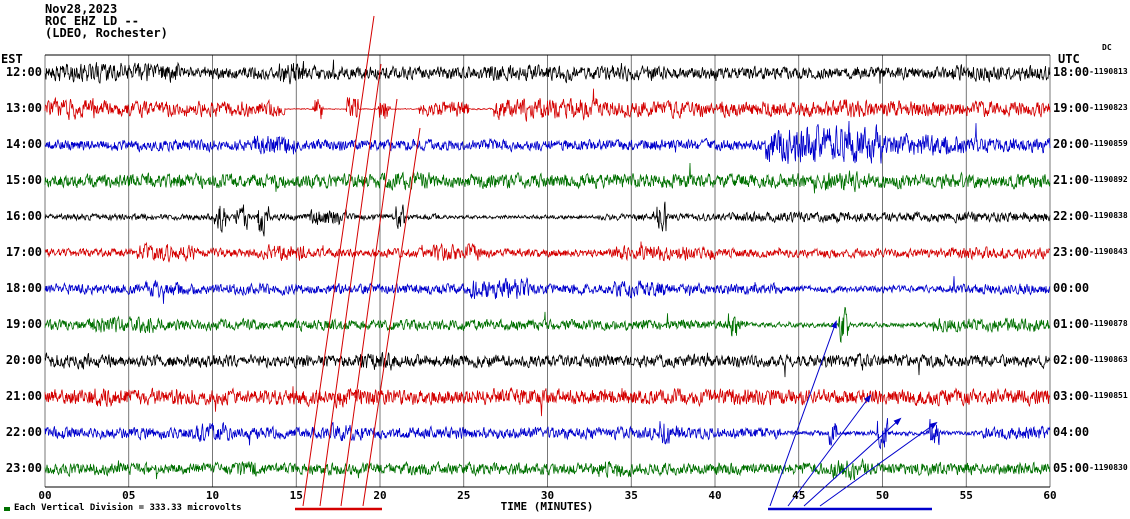 This screenshot has width=1130, height=519. What do you see at coordinates (715, 495) in the screenshot?
I see `x-tick-40: 40` at bounding box center [715, 495].